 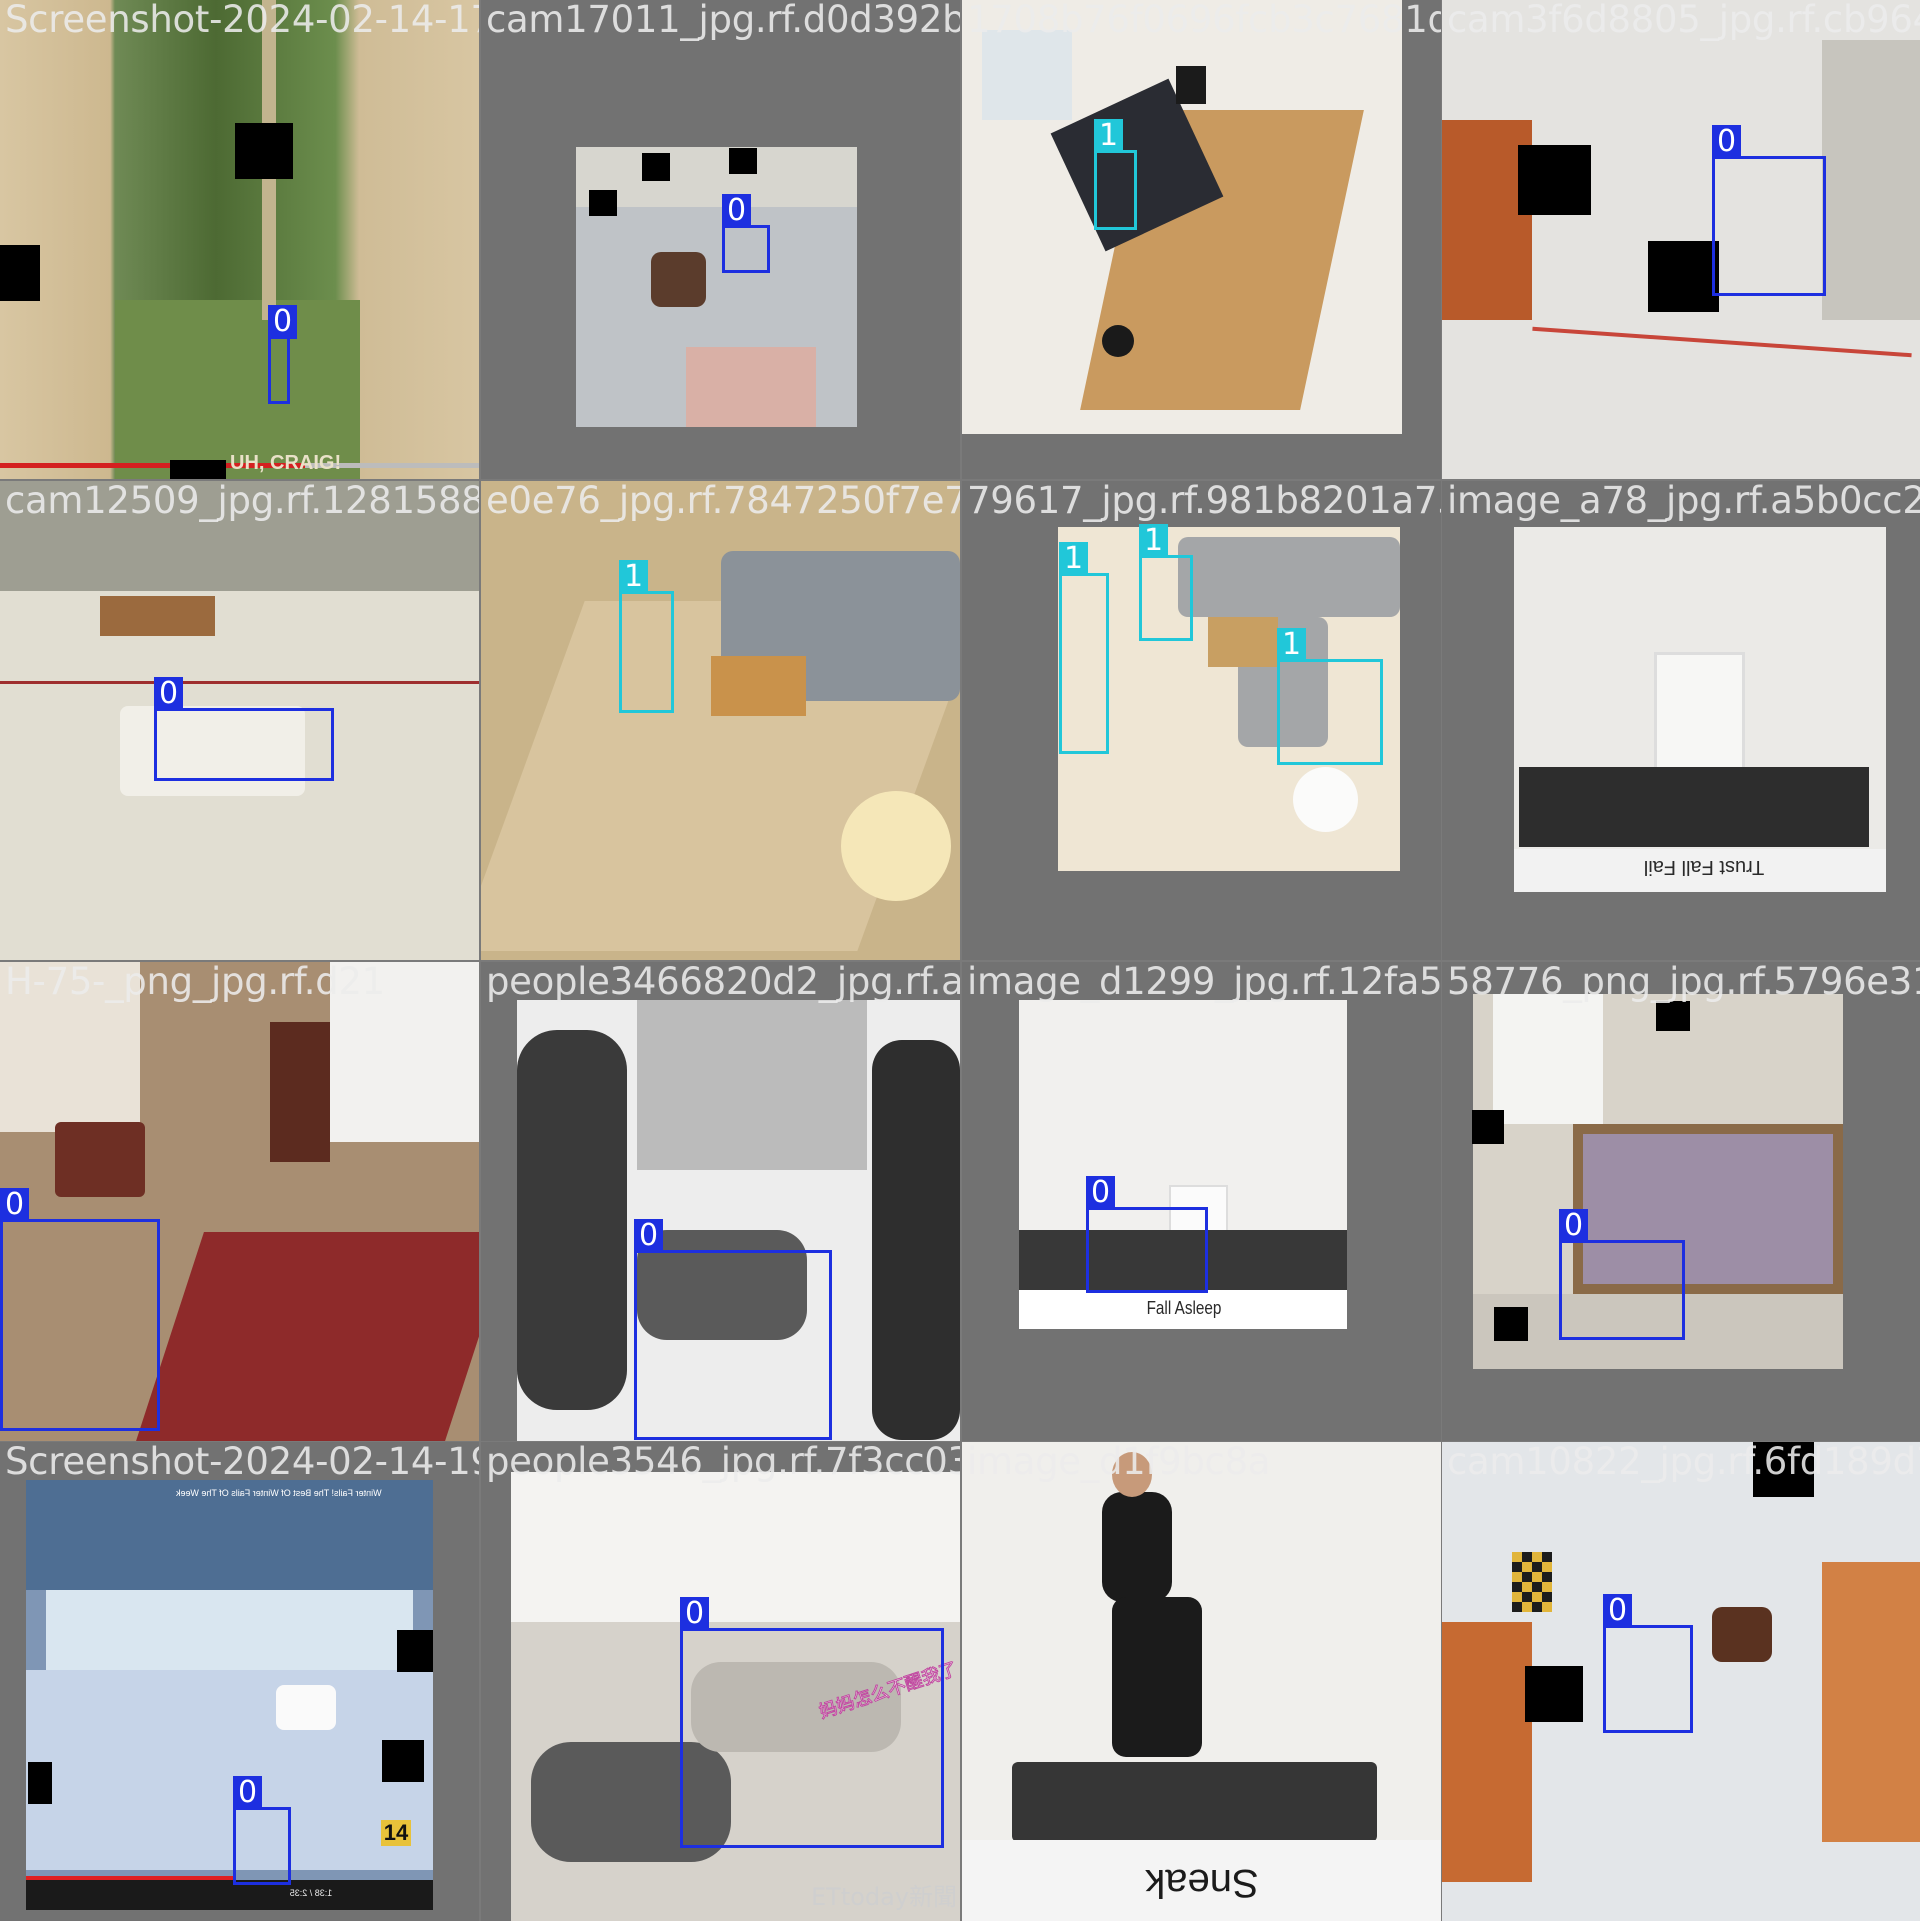 What do you see at coordinates (229, 1895) in the screenshot?
I see `player-controls` at bounding box center [229, 1895].